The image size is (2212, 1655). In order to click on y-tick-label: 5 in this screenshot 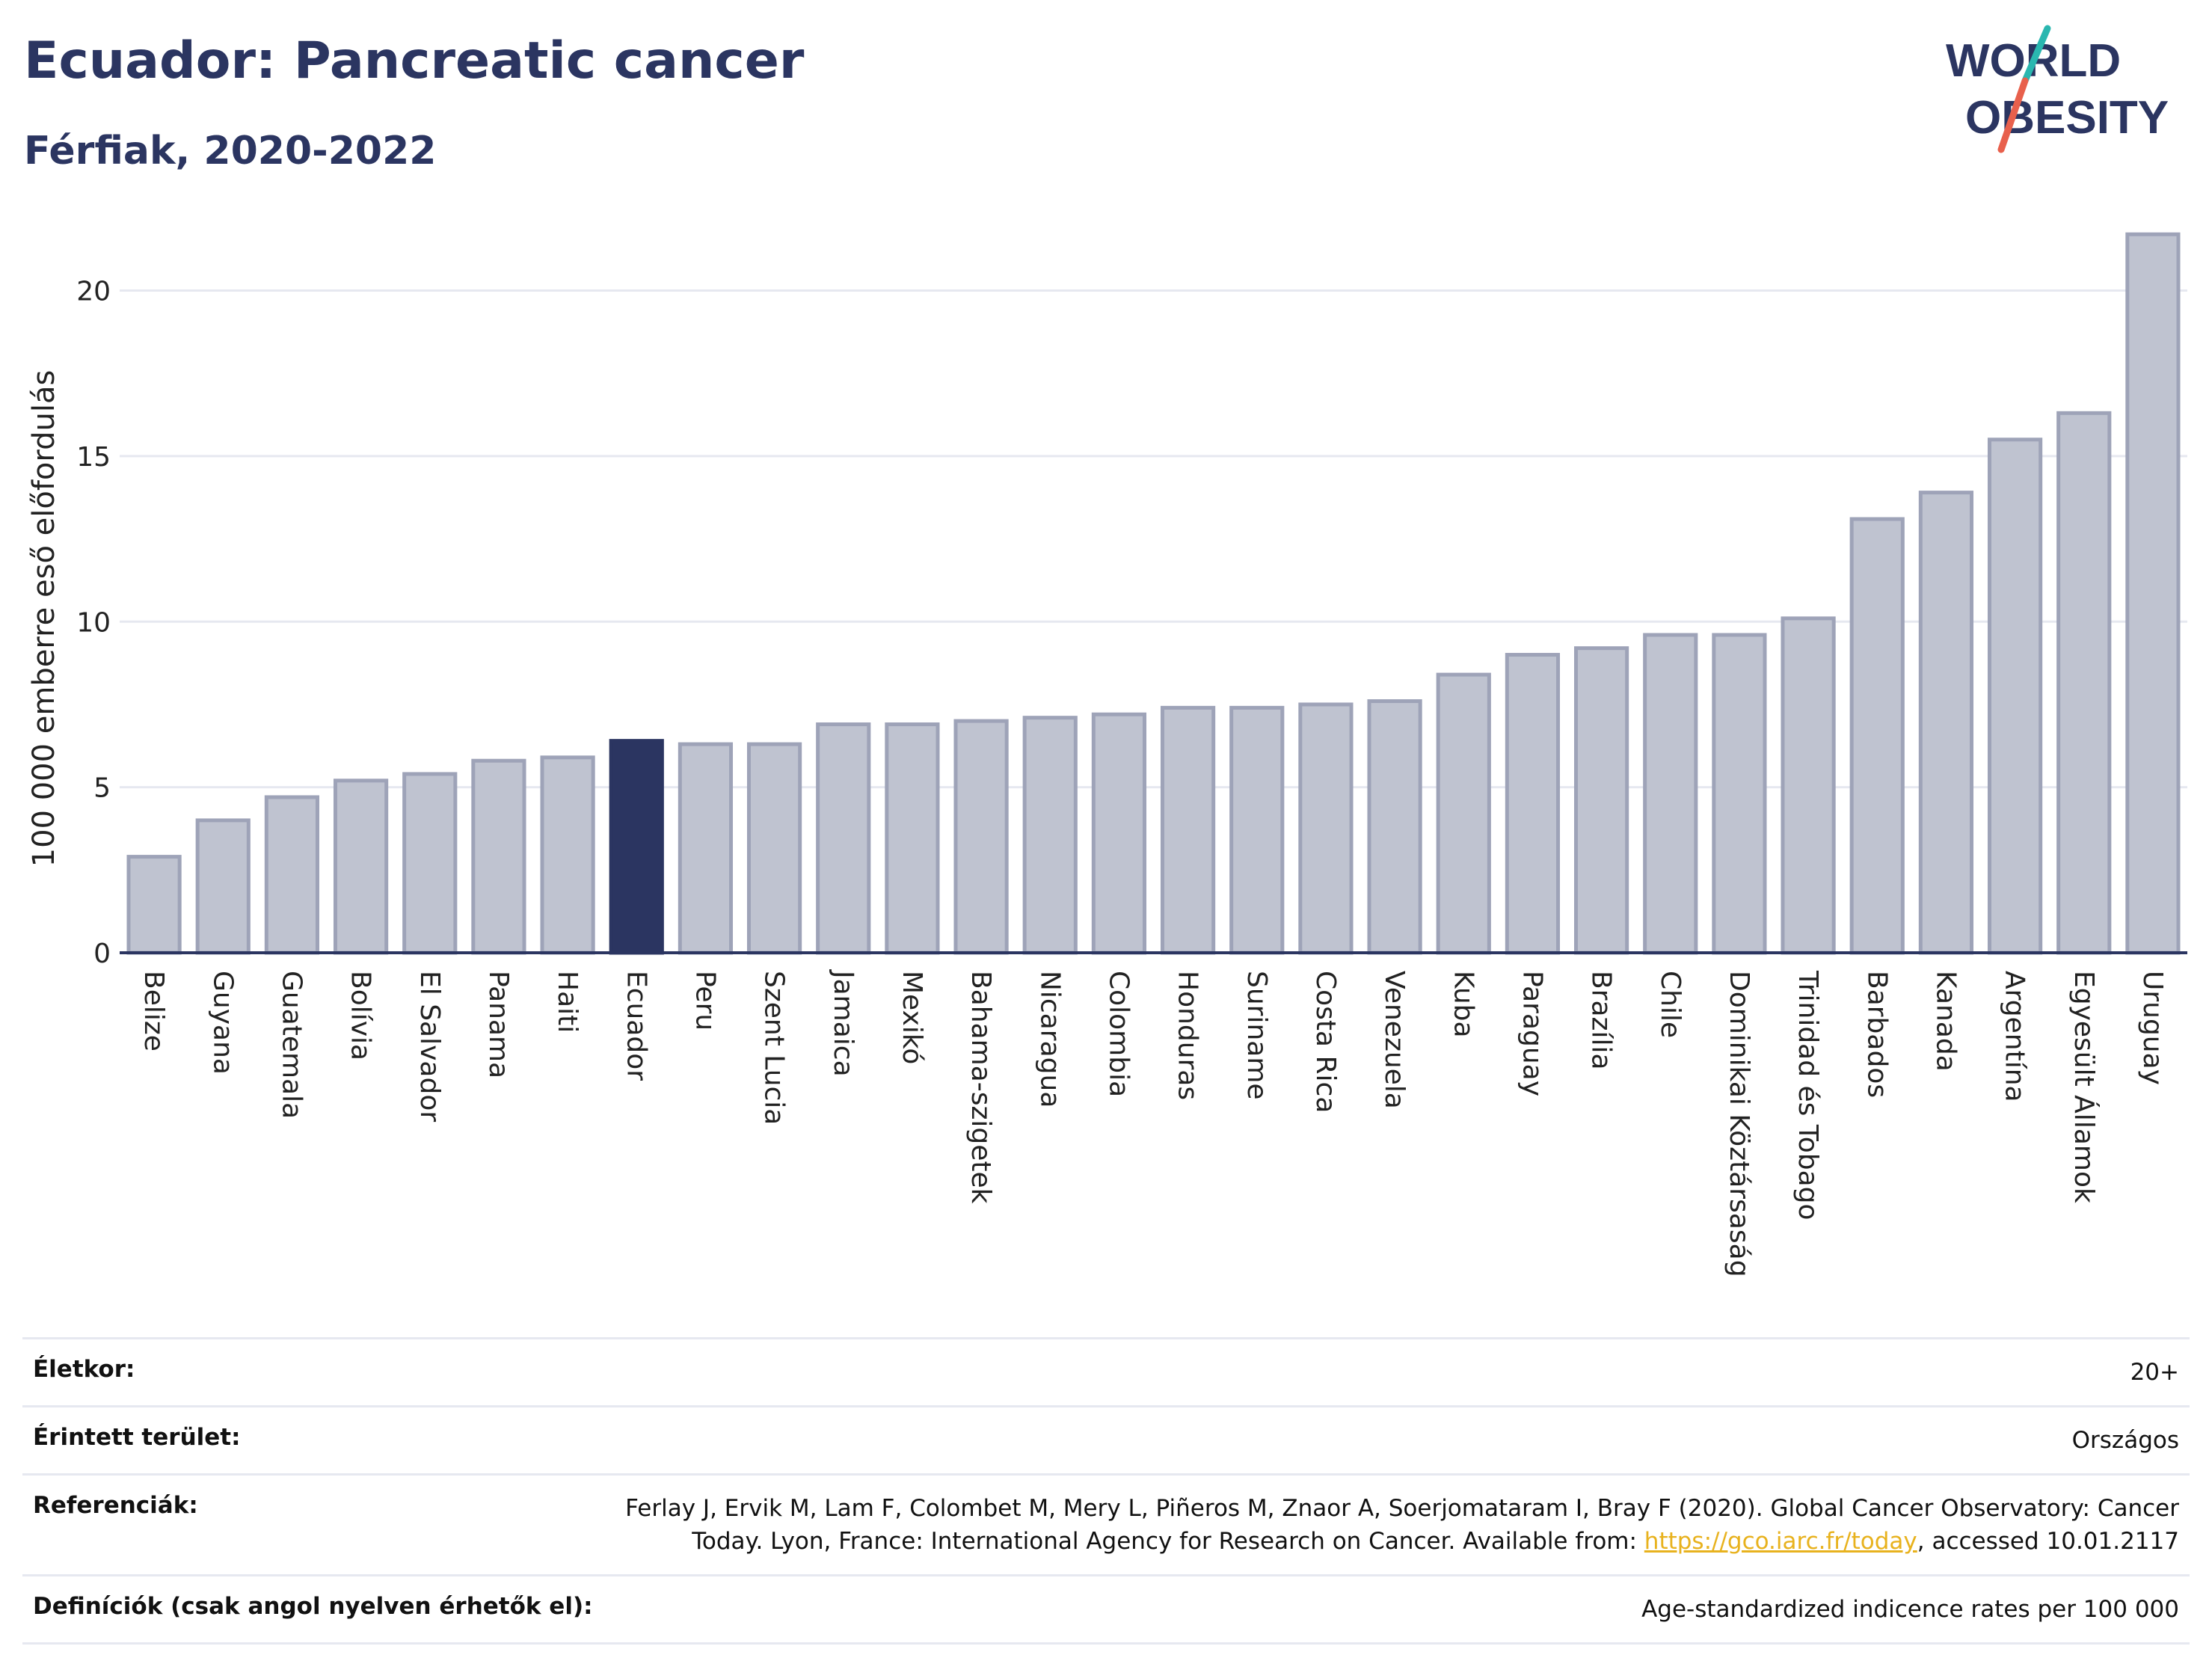, I will do `click(102, 788)`.